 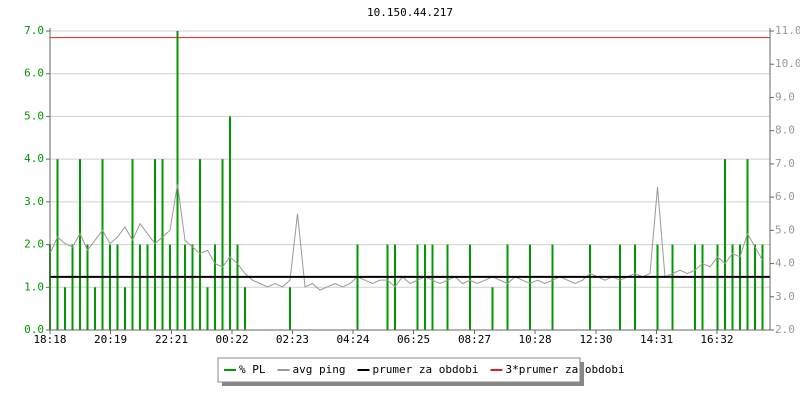 I want to click on legend-label: 3*prumer za obdobi, so click(x=564, y=369).